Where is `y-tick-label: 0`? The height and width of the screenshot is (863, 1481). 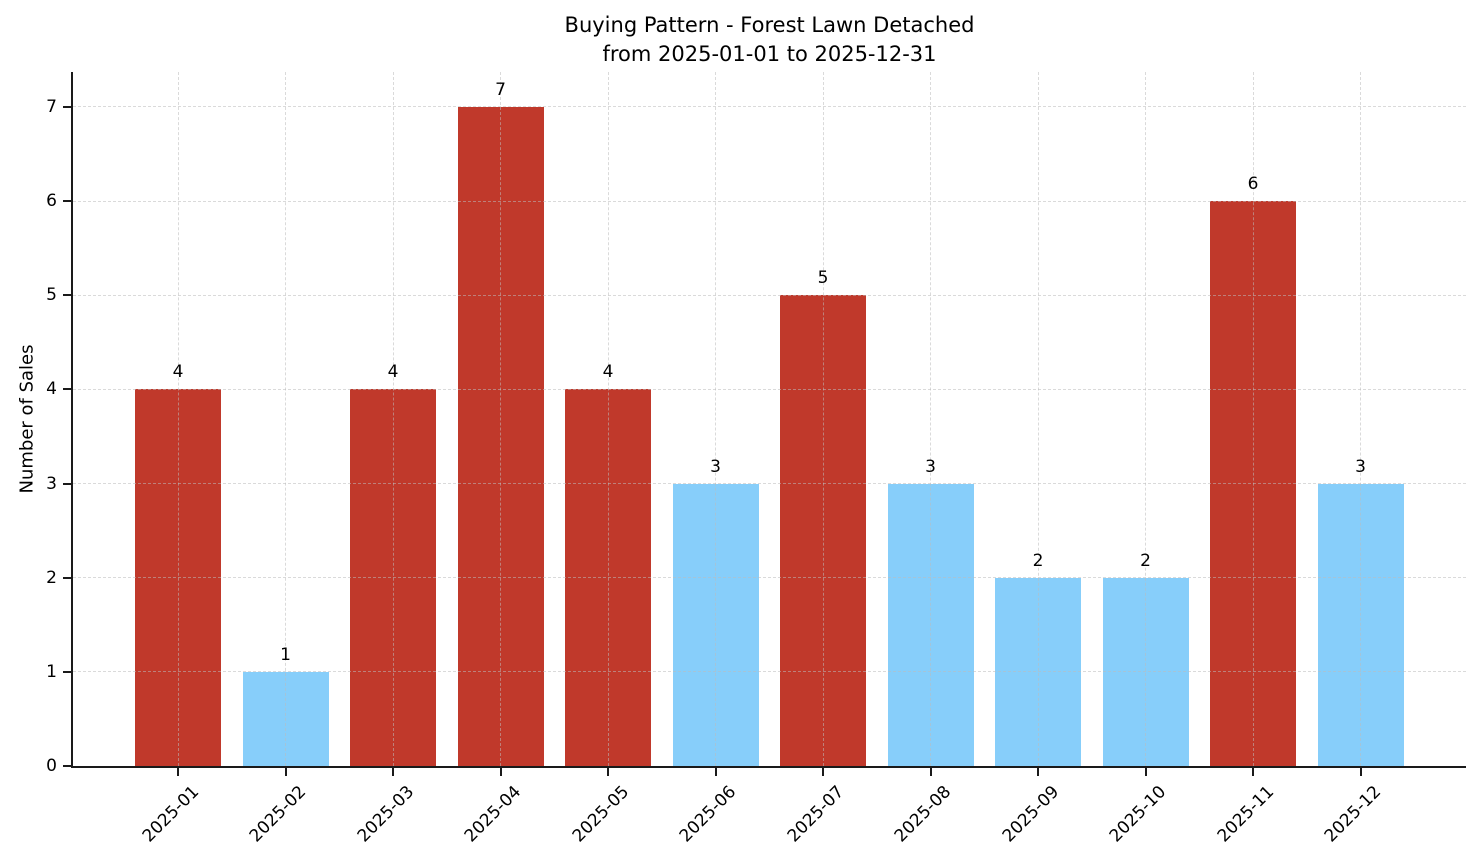 y-tick-label: 0 is located at coordinates (51, 766).